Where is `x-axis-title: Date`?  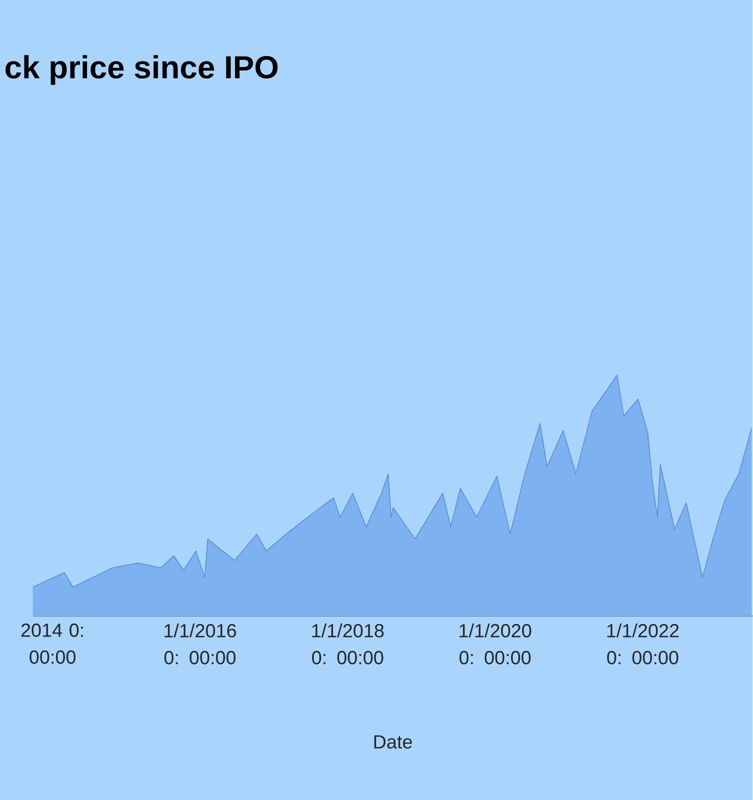 x-axis-title: Date is located at coordinates (393, 742).